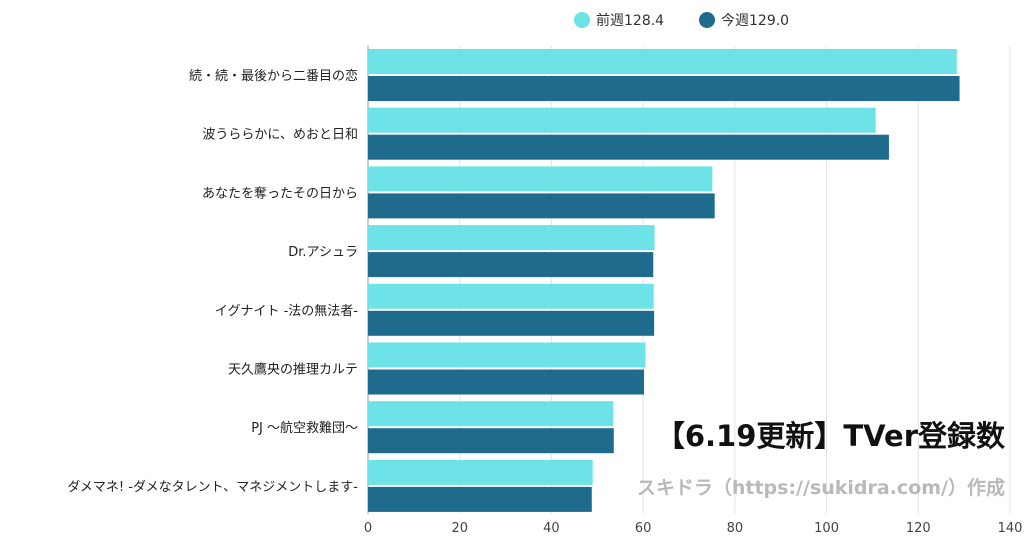  I want to click on x-tick-label: 0, so click(368, 528).